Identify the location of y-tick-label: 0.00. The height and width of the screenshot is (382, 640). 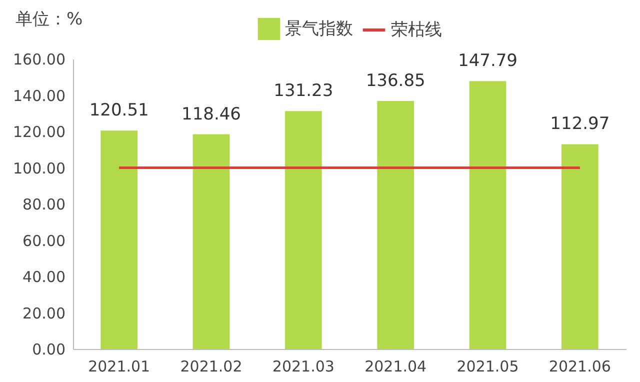
(49, 349).